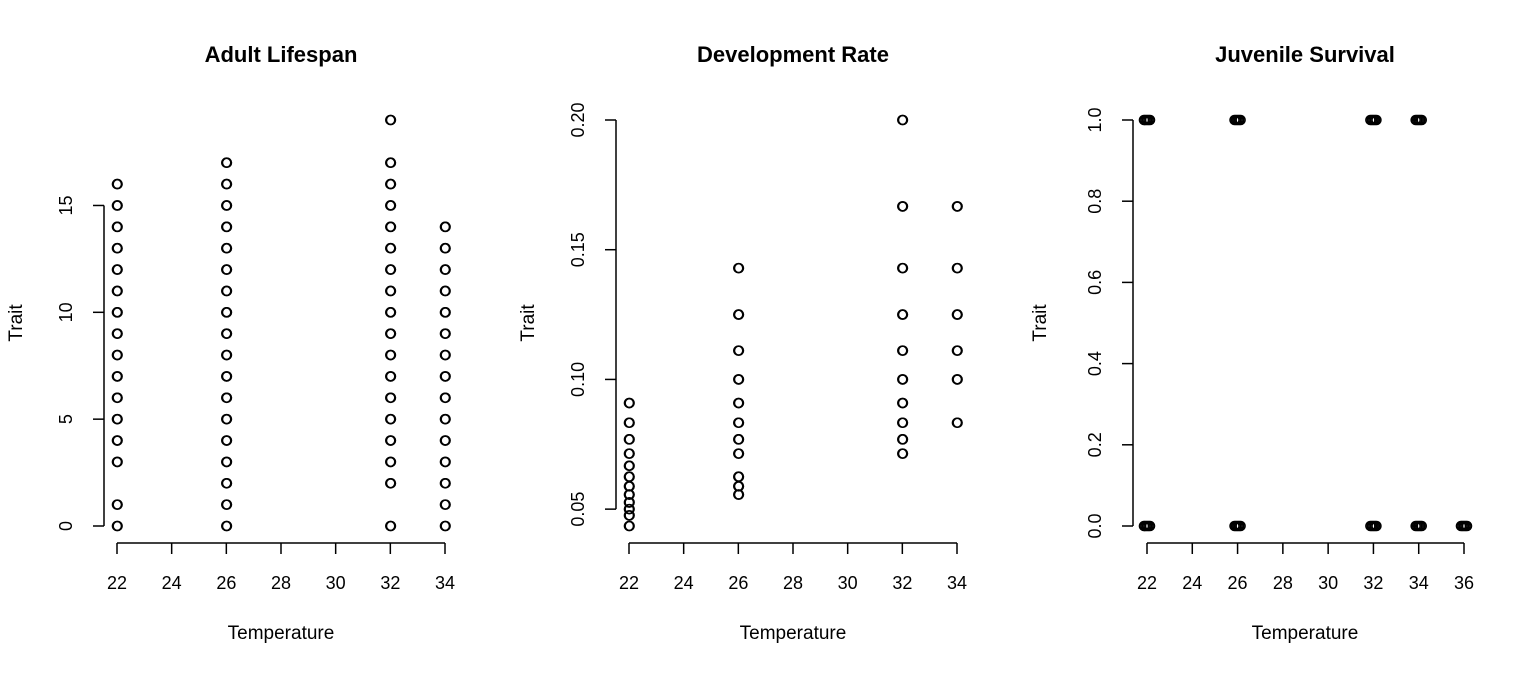  What do you see at coordinates (578, 379) in the screenshot?
I see `y-tick-label: 0.10` at bounding box center [578, 379].